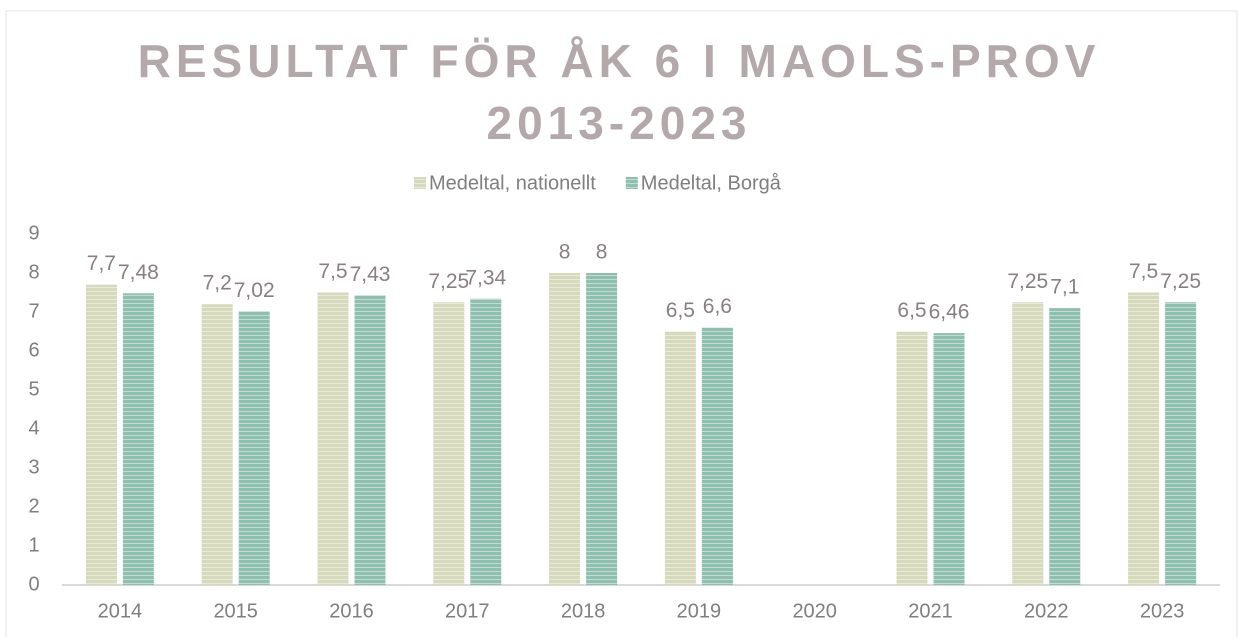 The width and height of the screenshot is (1238, 637). I want to click on y-tick-label: 5, so click(33, 389).